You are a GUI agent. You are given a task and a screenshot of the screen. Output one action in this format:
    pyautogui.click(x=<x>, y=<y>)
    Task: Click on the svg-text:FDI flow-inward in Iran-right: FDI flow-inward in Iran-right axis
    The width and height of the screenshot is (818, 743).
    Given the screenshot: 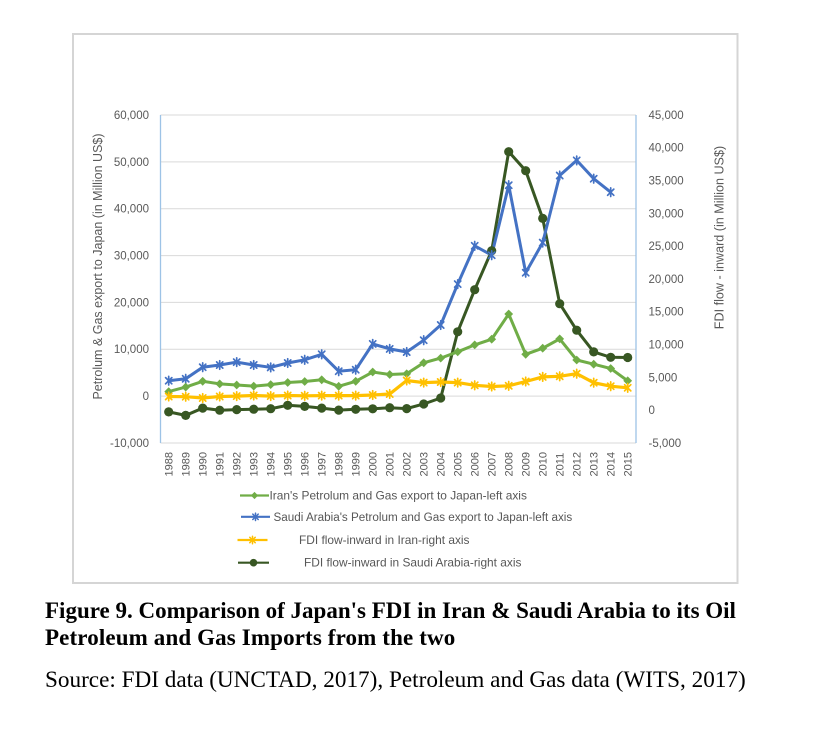 What is the action you would take?
    pyautogui.click(x=384, y=540)
    